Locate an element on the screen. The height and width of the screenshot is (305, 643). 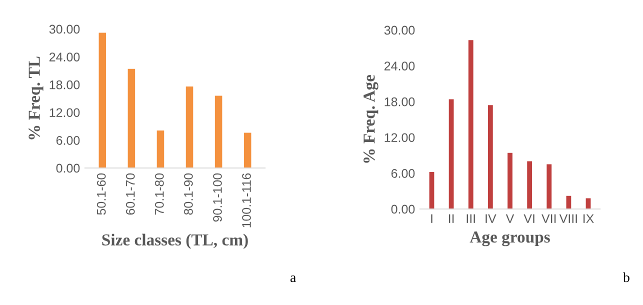
x-tick-label: V is located at coordinates (510, 218).